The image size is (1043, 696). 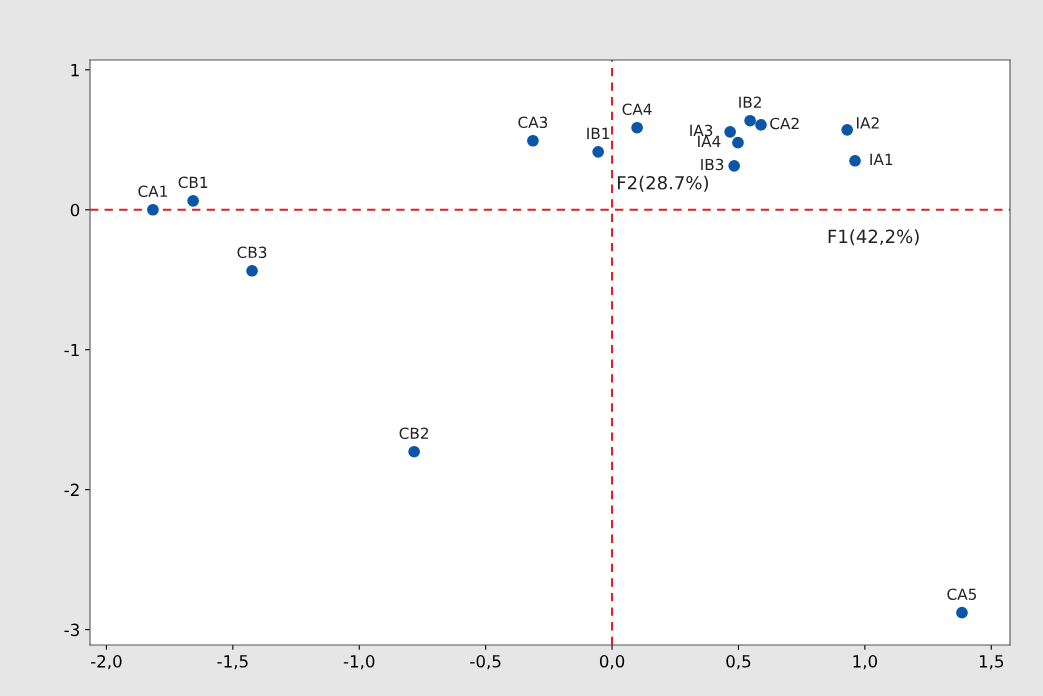 I want to click on x-tick-label: 1,5, so click(x=991, y=662).